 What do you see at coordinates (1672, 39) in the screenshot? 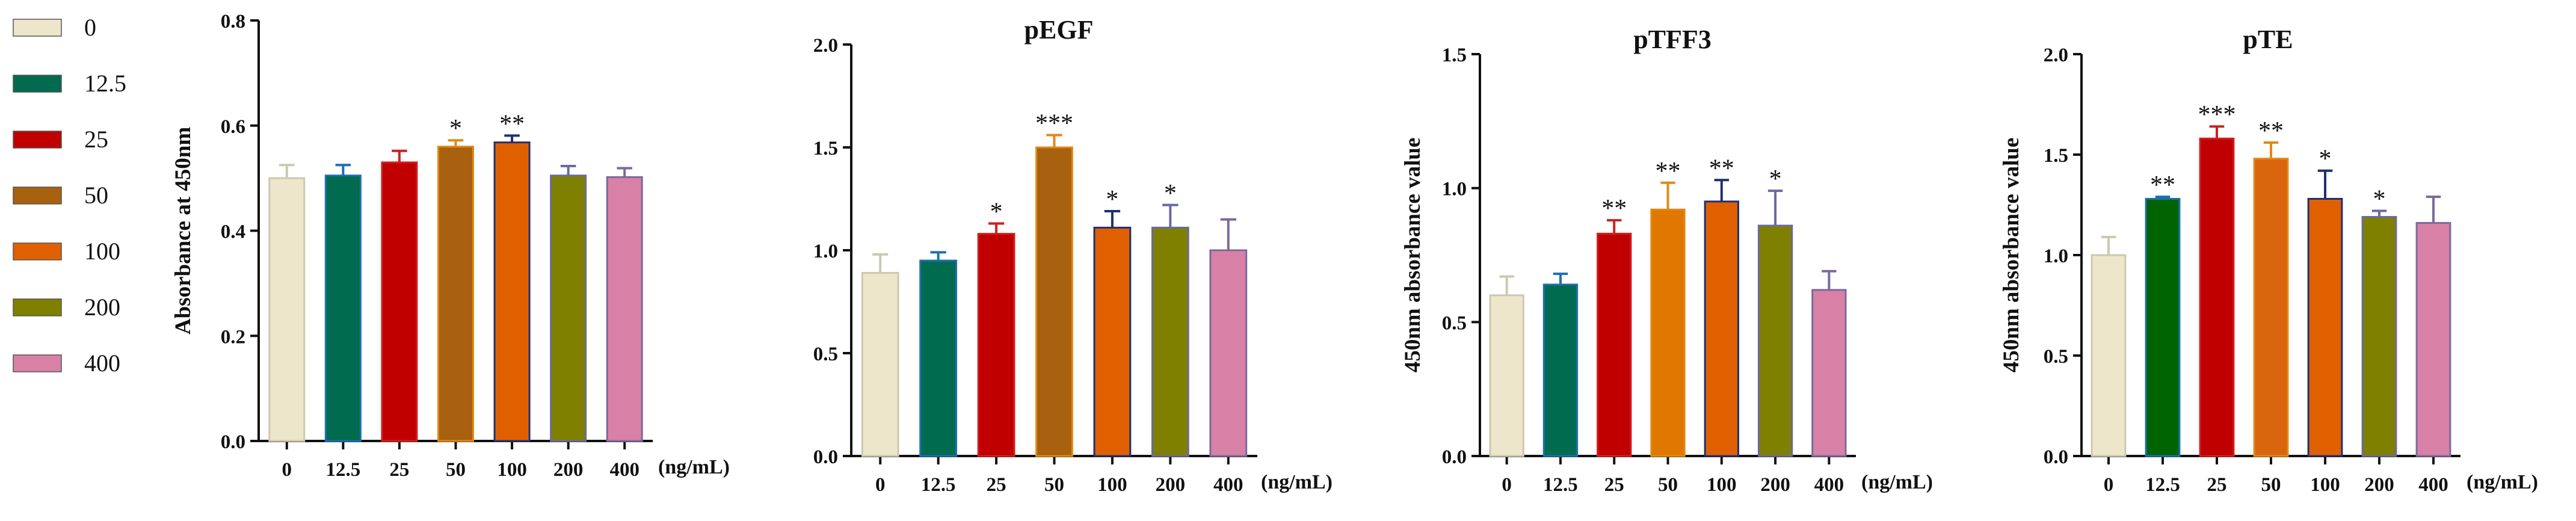
I see `chart-title: pTFF3` at bounding box center [1672, 39].